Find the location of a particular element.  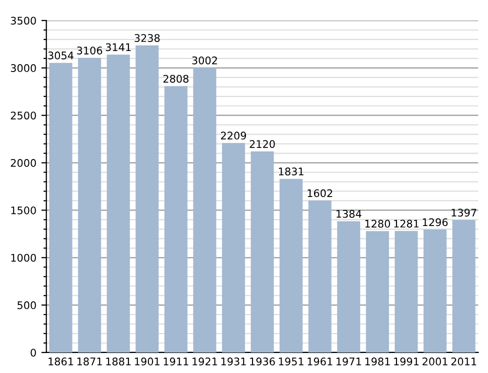

data-label: 1397 is located at coordinates (464, 212).